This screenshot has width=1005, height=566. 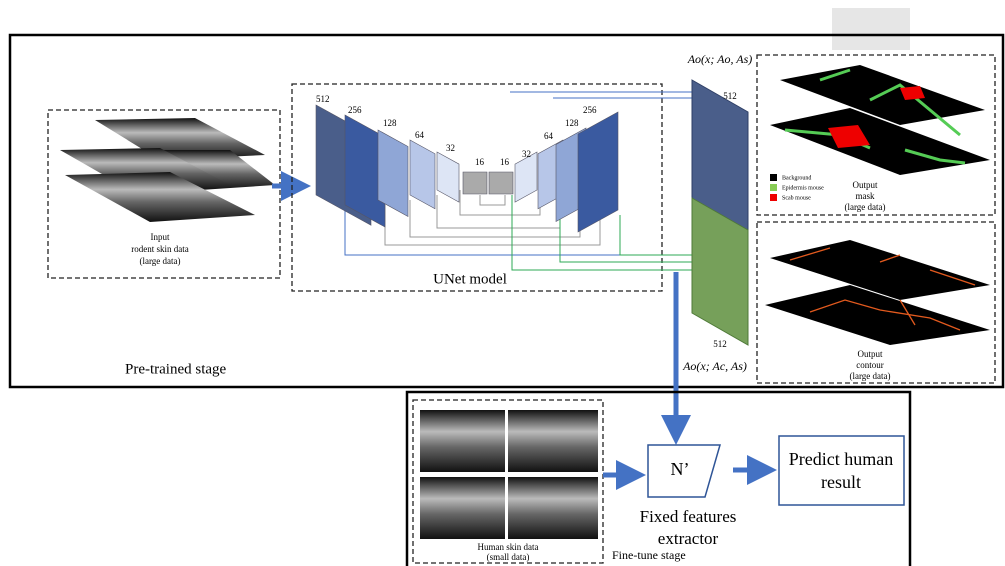 I want to click on prediction-label: result, so click(x=841, y=482).